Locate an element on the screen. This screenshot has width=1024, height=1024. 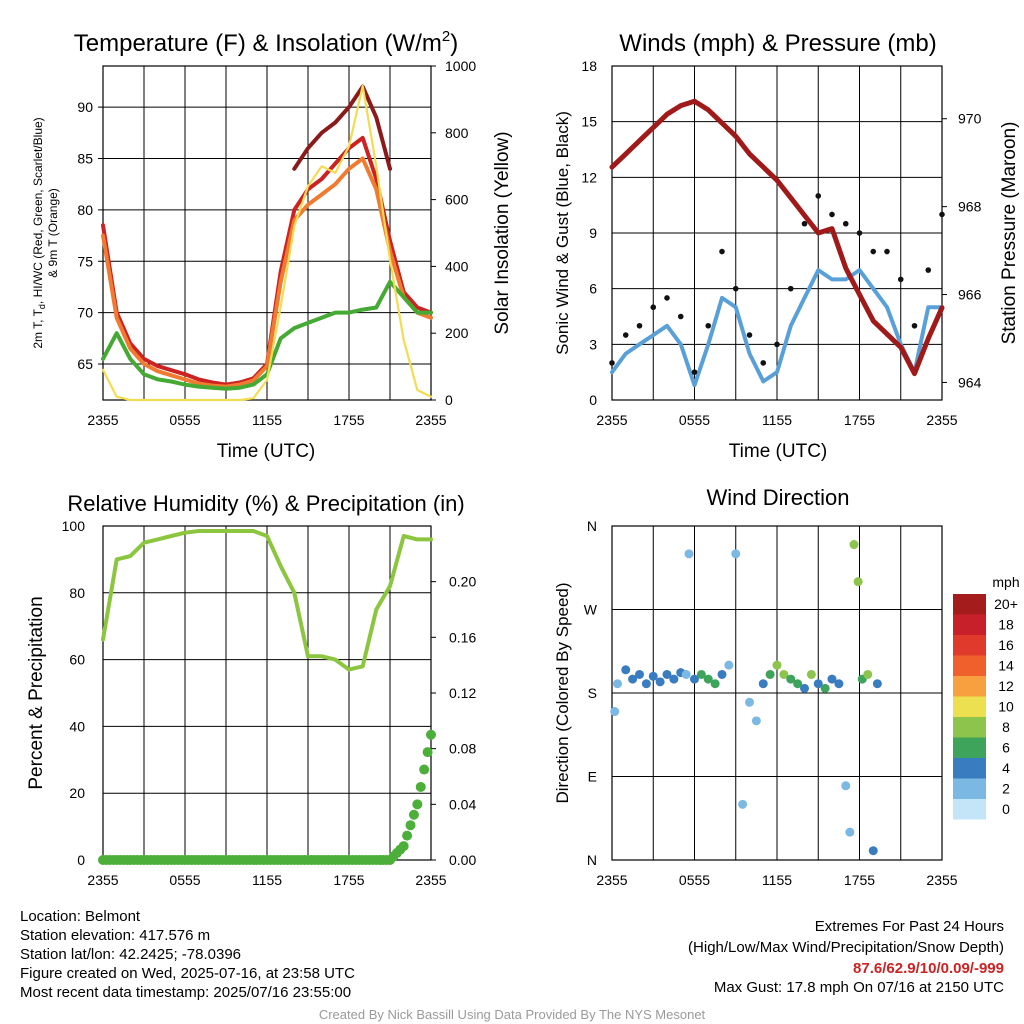
legend-label: 18 is located at coordinates (1006, 625).